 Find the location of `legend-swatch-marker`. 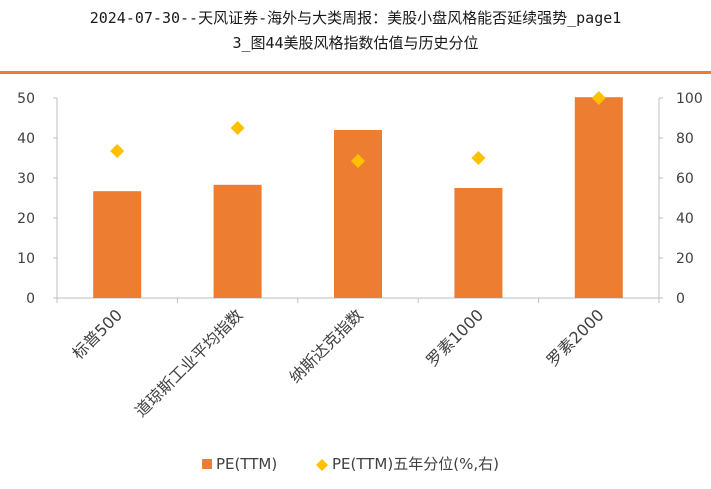

legend-swatch-marker is located at coordinates (322, 465).